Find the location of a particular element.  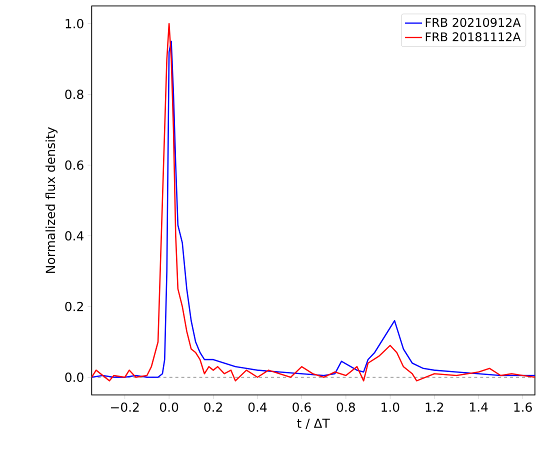

x-tick-label: 0.8 is located at coordinates (345, 407).